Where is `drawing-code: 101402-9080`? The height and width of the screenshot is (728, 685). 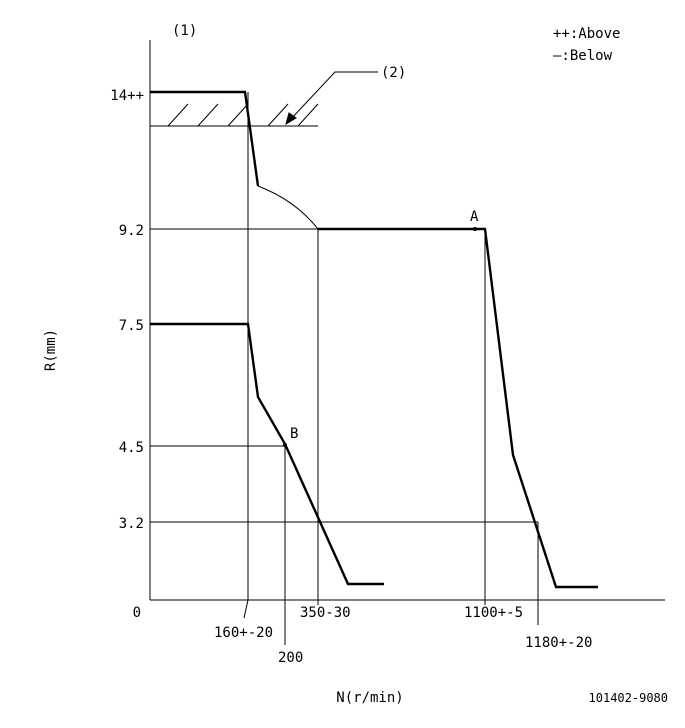
drawing-code: 101402-9080 is located at coordinates (628, 698).